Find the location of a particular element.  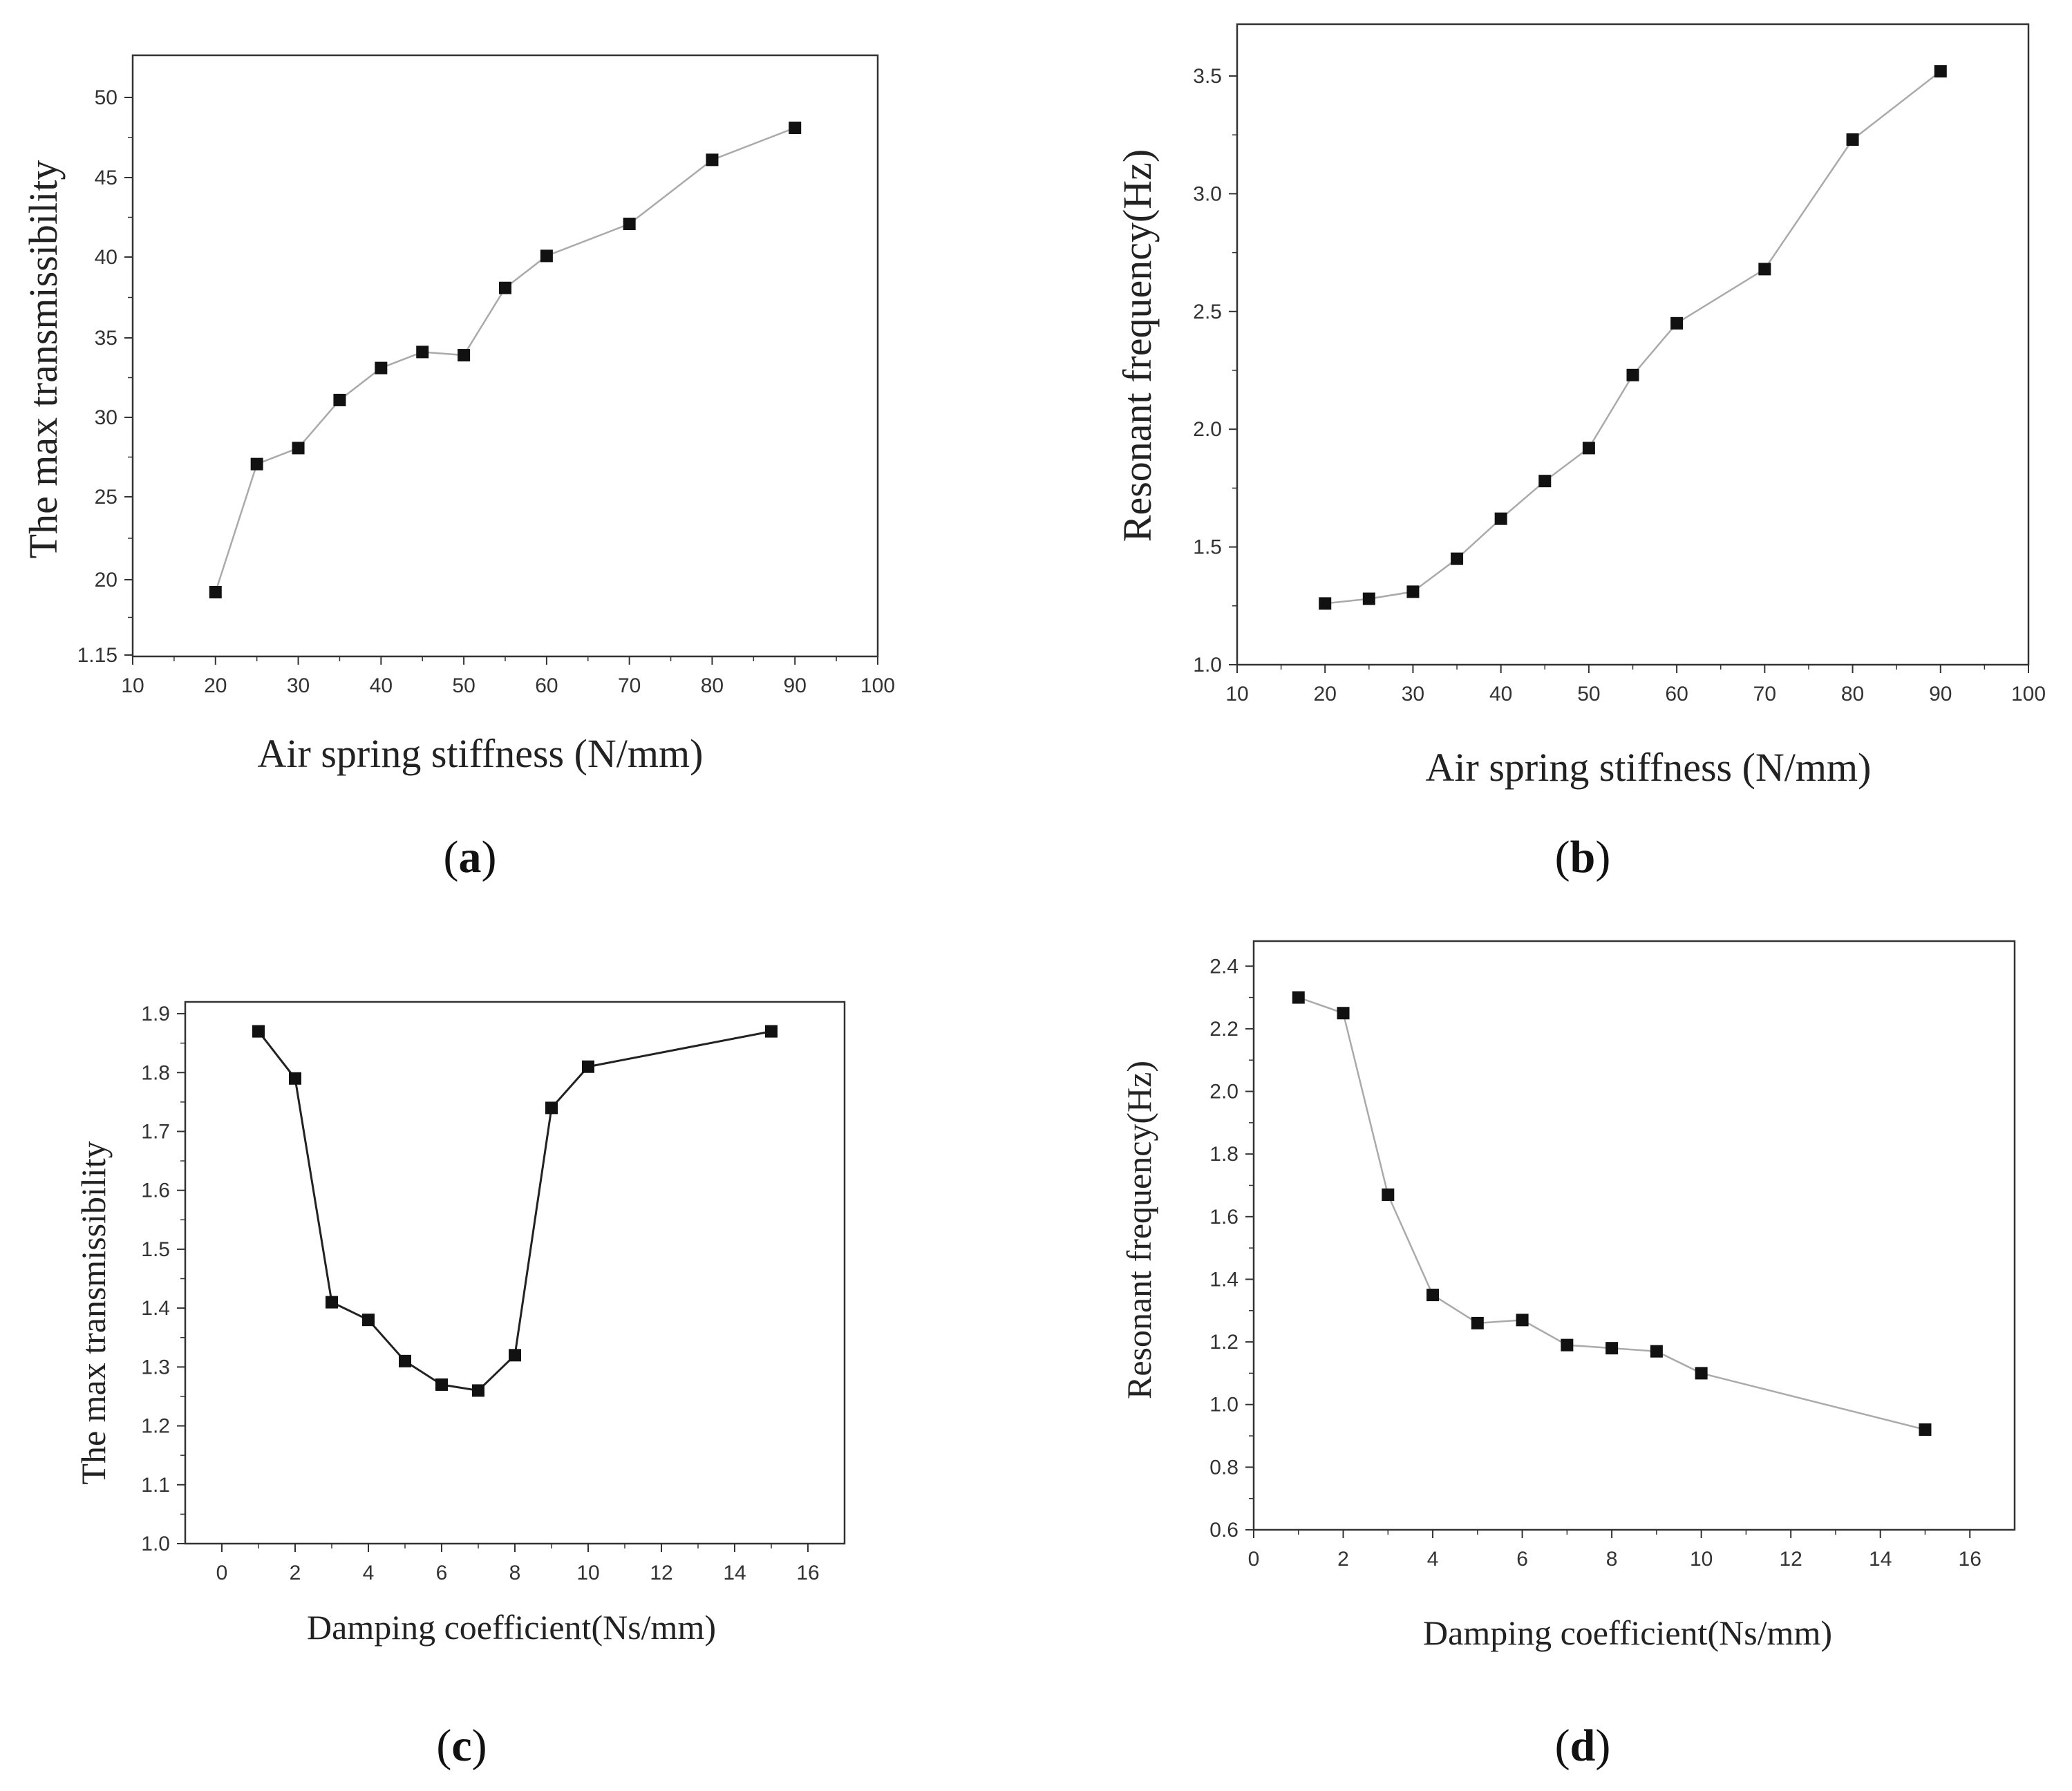

y-tick-label: 2.5 is located at coordinates (1208, 312).